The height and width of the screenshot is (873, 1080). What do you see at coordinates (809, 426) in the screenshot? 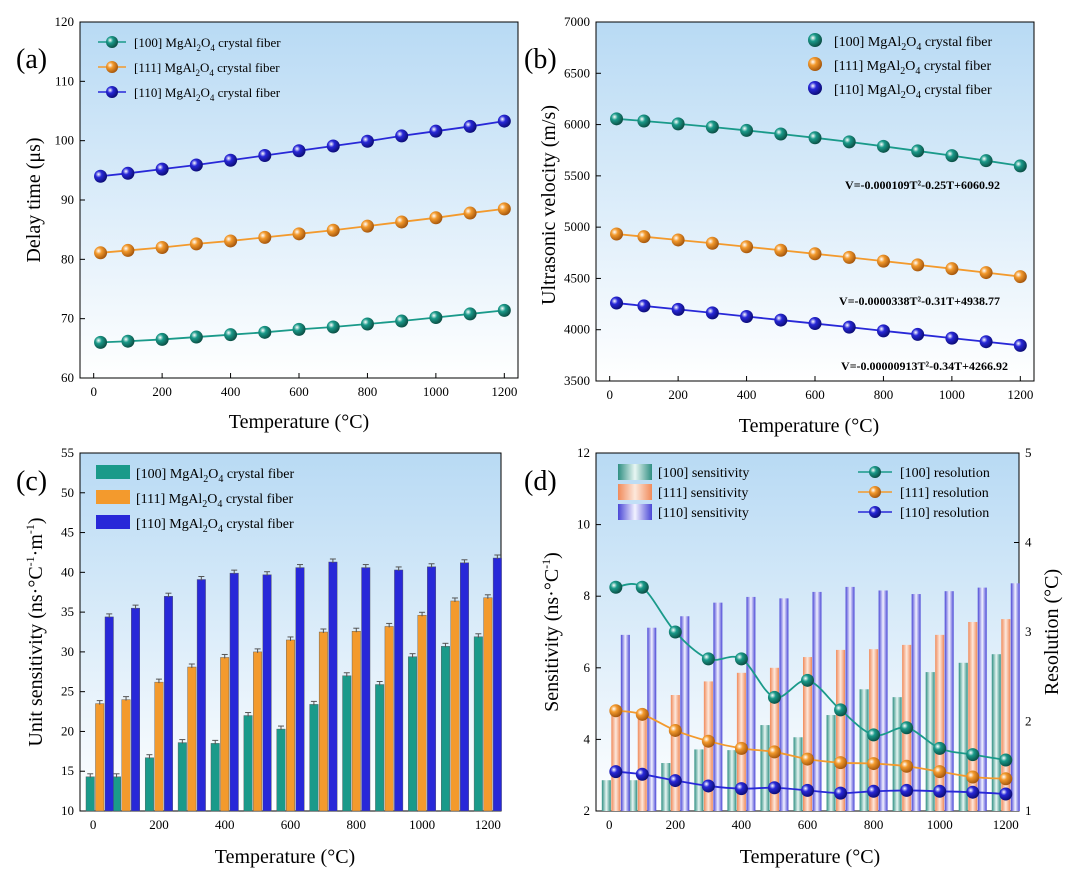
I see `x-axis-title-b: Temperature (°C)` at bounding box center [809, 426].